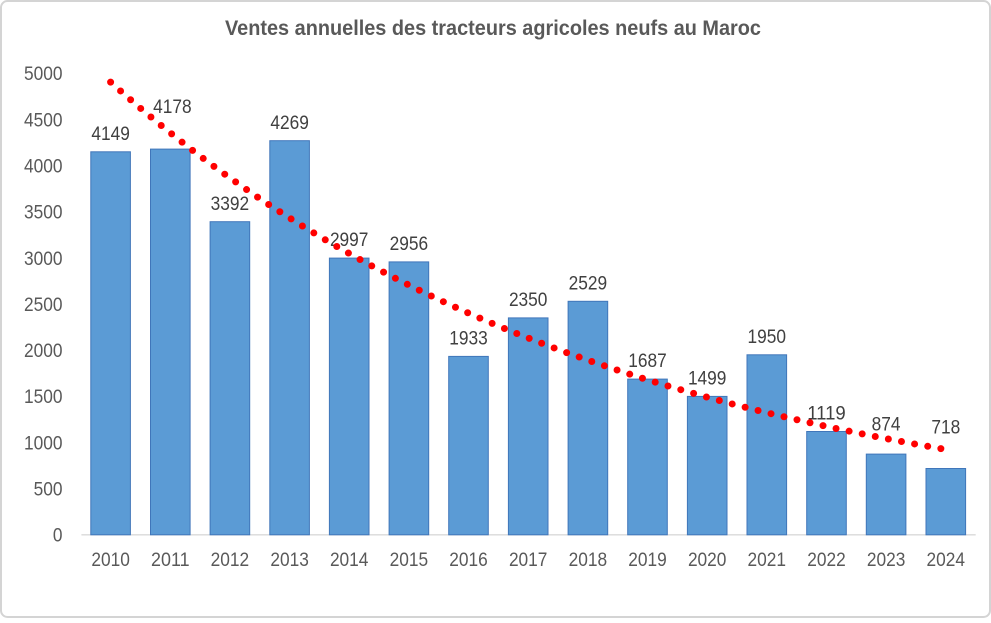 The width and height of the screenshot is (991, 623). What do you see at coordinates (43, 74) in the screenshot?
I see `svg-text: 5000` at bounding box center [43, 74].